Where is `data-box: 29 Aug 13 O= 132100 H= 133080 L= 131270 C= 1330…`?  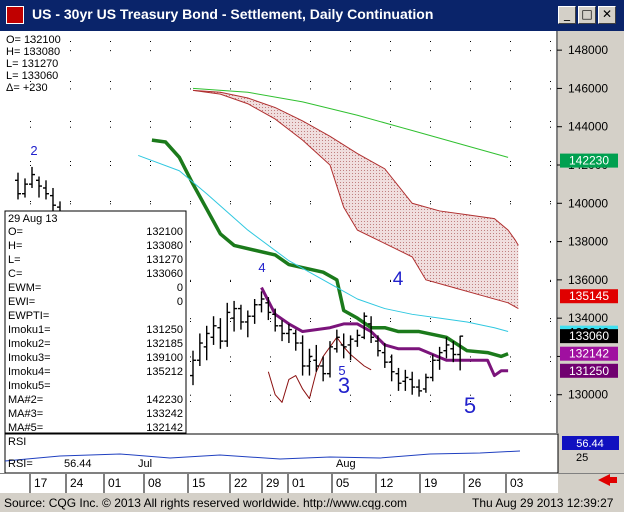
data-box: 29 Aug 13 O= 132100 H= 133080 L= 131270 C= 1330… is located at coordinates (95, 322).